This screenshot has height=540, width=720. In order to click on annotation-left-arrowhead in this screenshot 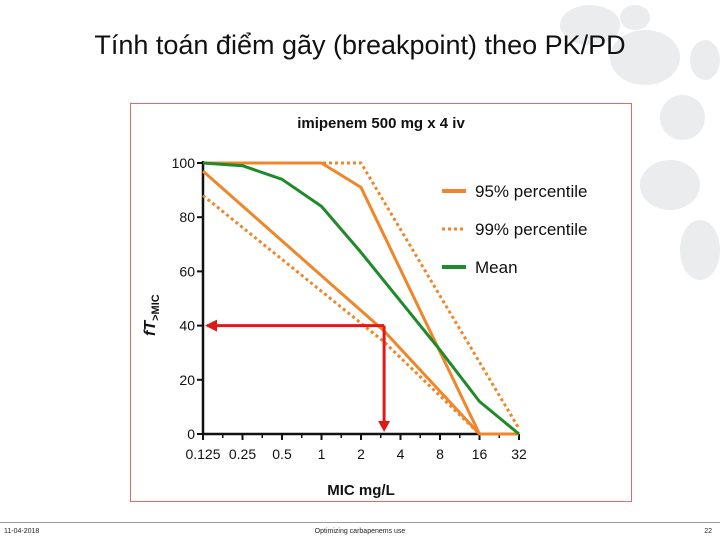, I will do `click(211, 325)`.